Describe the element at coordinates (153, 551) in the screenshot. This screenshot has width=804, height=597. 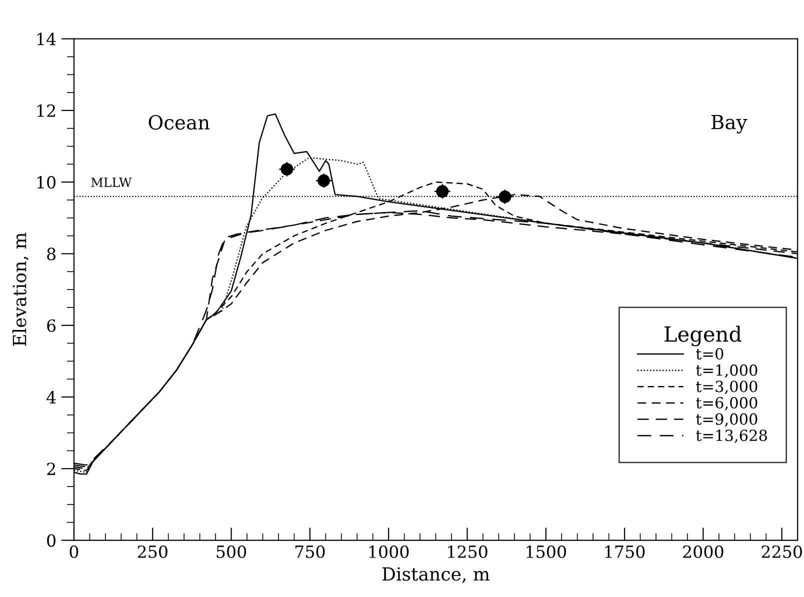
I see `x-tick-label: 250` at that location.